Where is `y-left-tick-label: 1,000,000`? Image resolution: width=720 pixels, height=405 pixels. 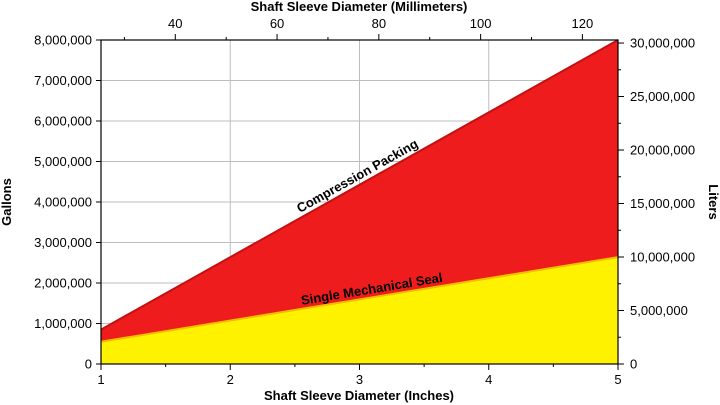
y-left-tick-label: 1,000,000 is located at coordinates (63, 323).